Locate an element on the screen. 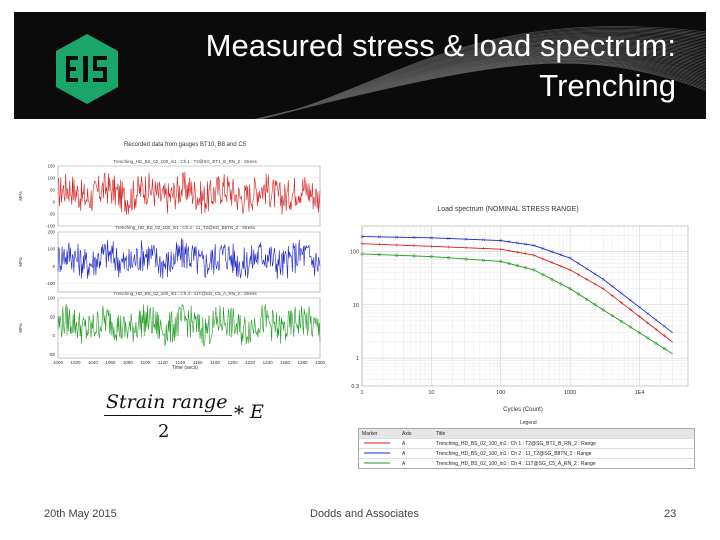 The width and height of the screenshot is (720, 540). title-line-1: Measured stress & load spectrum: is located at coordinates (440, 45).